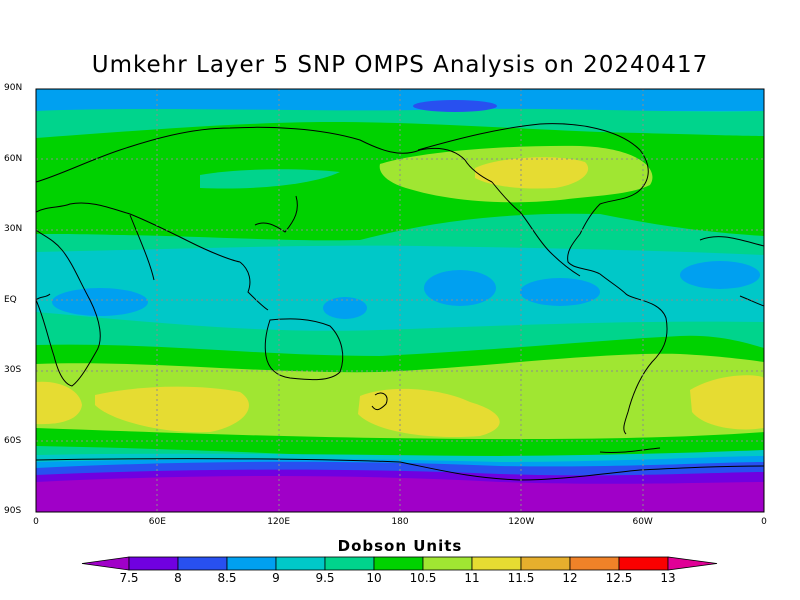 The image size is (800, 600). Describe the element at coordinates (227, 578) in the screenshot. I see `colorbar-label: 8.5` at that location.